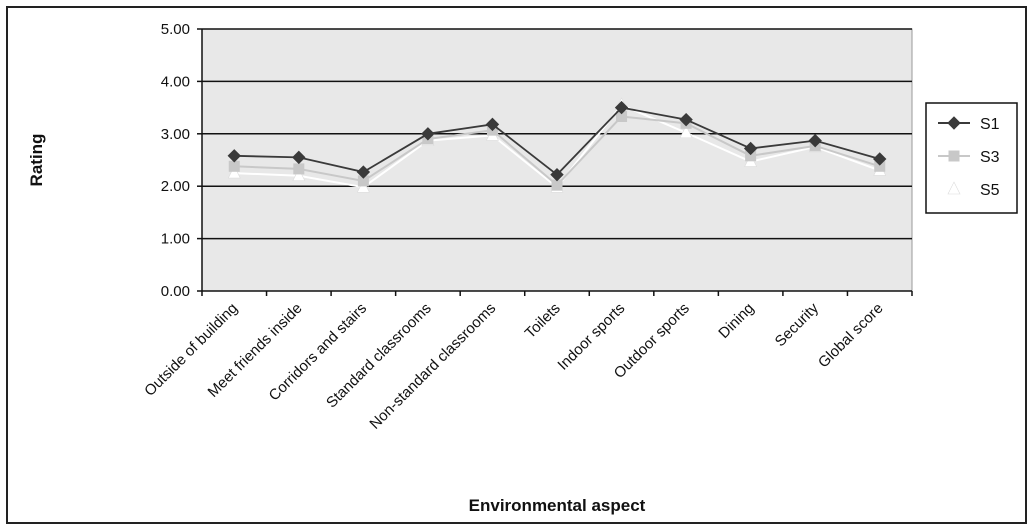  I want to click on legend-item-s3: S3, so click(969, 157).